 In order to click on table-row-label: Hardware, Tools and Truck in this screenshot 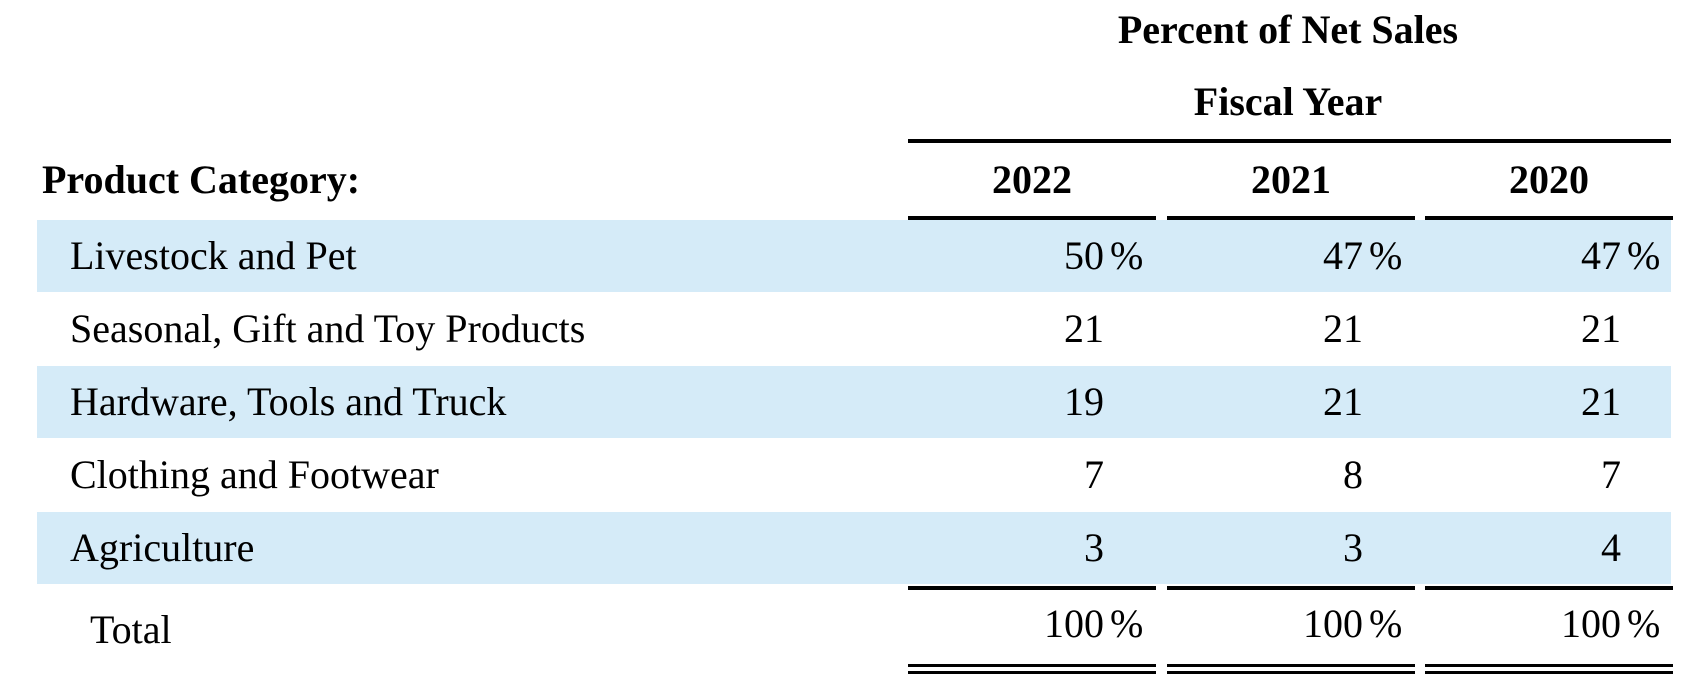, I will do `click(288, 401)`.